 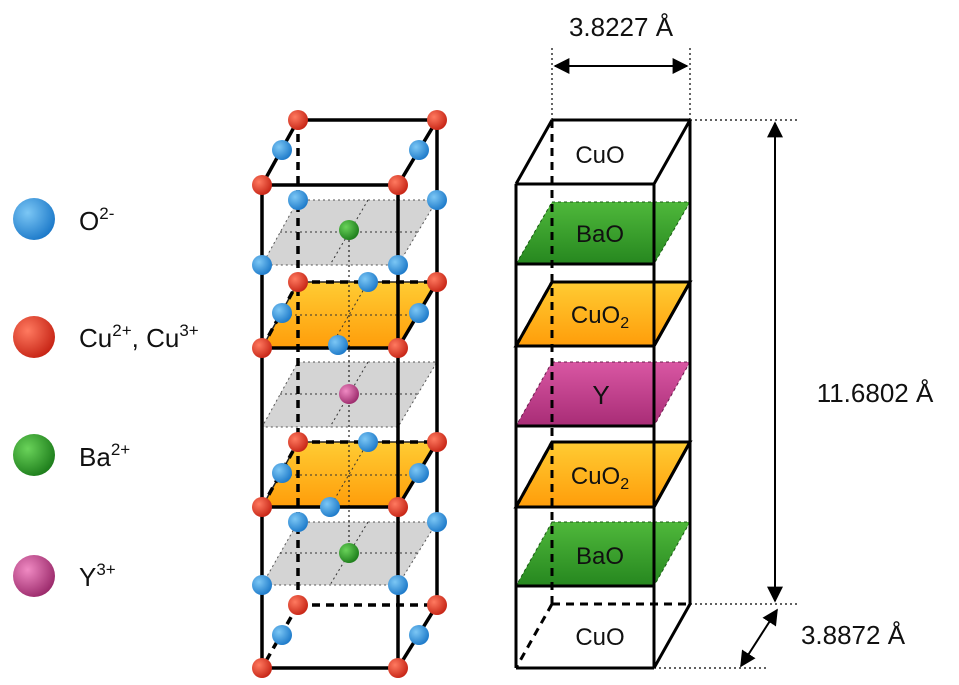 I want to click on dim-b-arrow, so click(x=759, y=638).